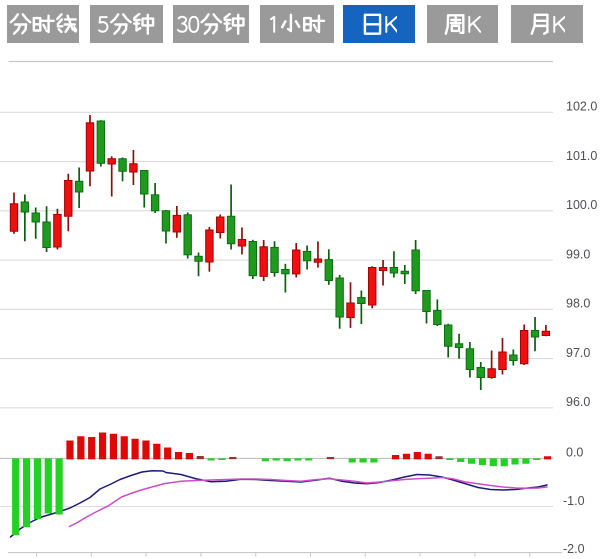 This screenshot has height=559, width=604. Describe the element at coordinates (578, 402) in the screenshot. I see `svg-text: 96.0` at that location.